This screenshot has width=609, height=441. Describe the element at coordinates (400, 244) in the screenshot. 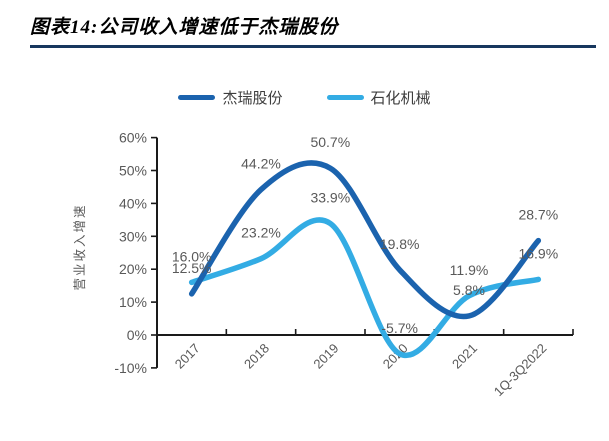

I see `data-label: 19.8%` at that location.